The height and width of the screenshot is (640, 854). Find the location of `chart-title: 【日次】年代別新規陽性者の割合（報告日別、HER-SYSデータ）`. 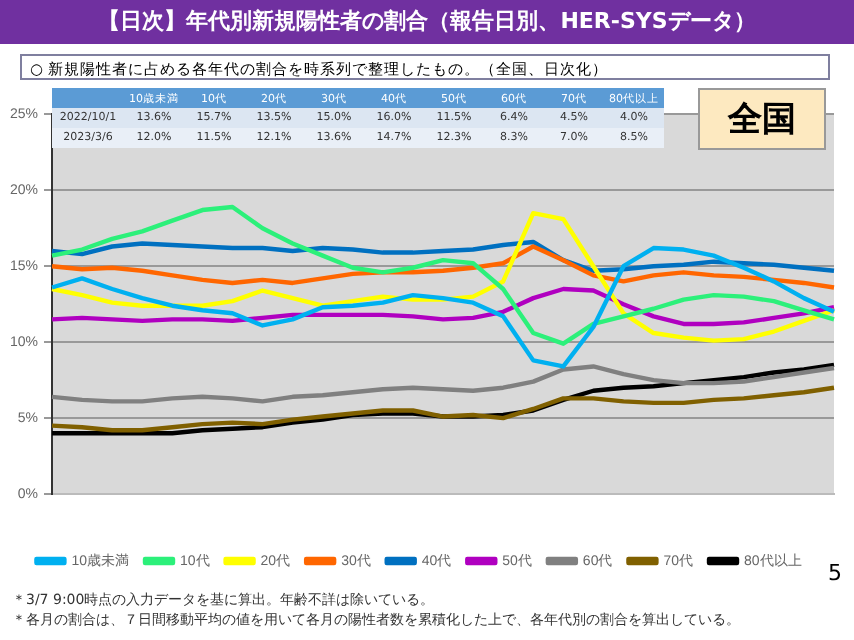

chart-title: 【日次】年代別新規陽性者の割合（報告日別、HER-SYSデータ） is located at coordinates (427, 22).